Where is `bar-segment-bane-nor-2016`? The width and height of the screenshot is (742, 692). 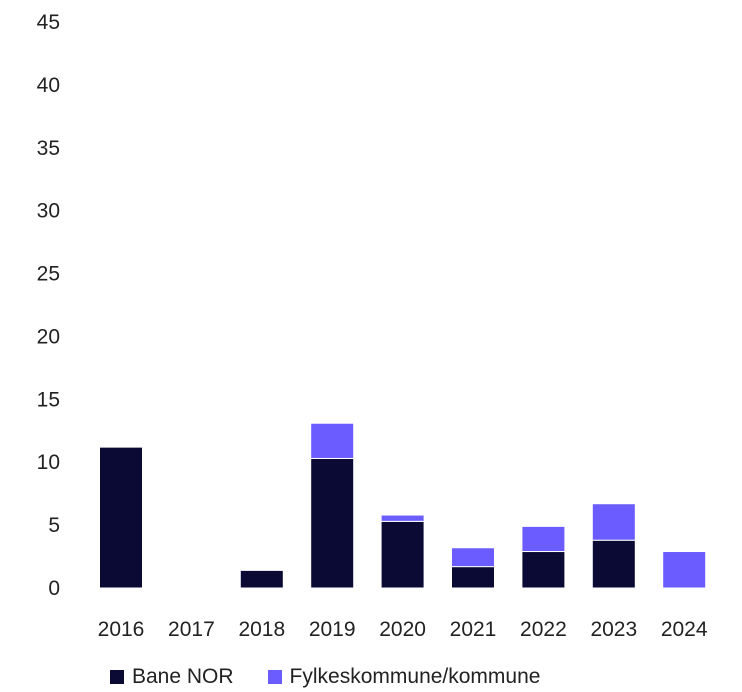 bar-segment-bane-nor-2016 is located at coordinates (121, 517).